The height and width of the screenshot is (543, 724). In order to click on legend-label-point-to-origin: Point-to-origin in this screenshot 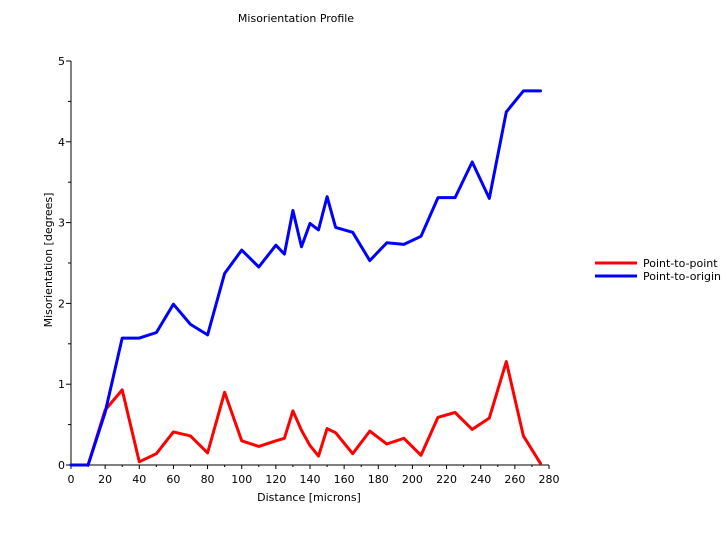, I will do `click(682, 276)`.